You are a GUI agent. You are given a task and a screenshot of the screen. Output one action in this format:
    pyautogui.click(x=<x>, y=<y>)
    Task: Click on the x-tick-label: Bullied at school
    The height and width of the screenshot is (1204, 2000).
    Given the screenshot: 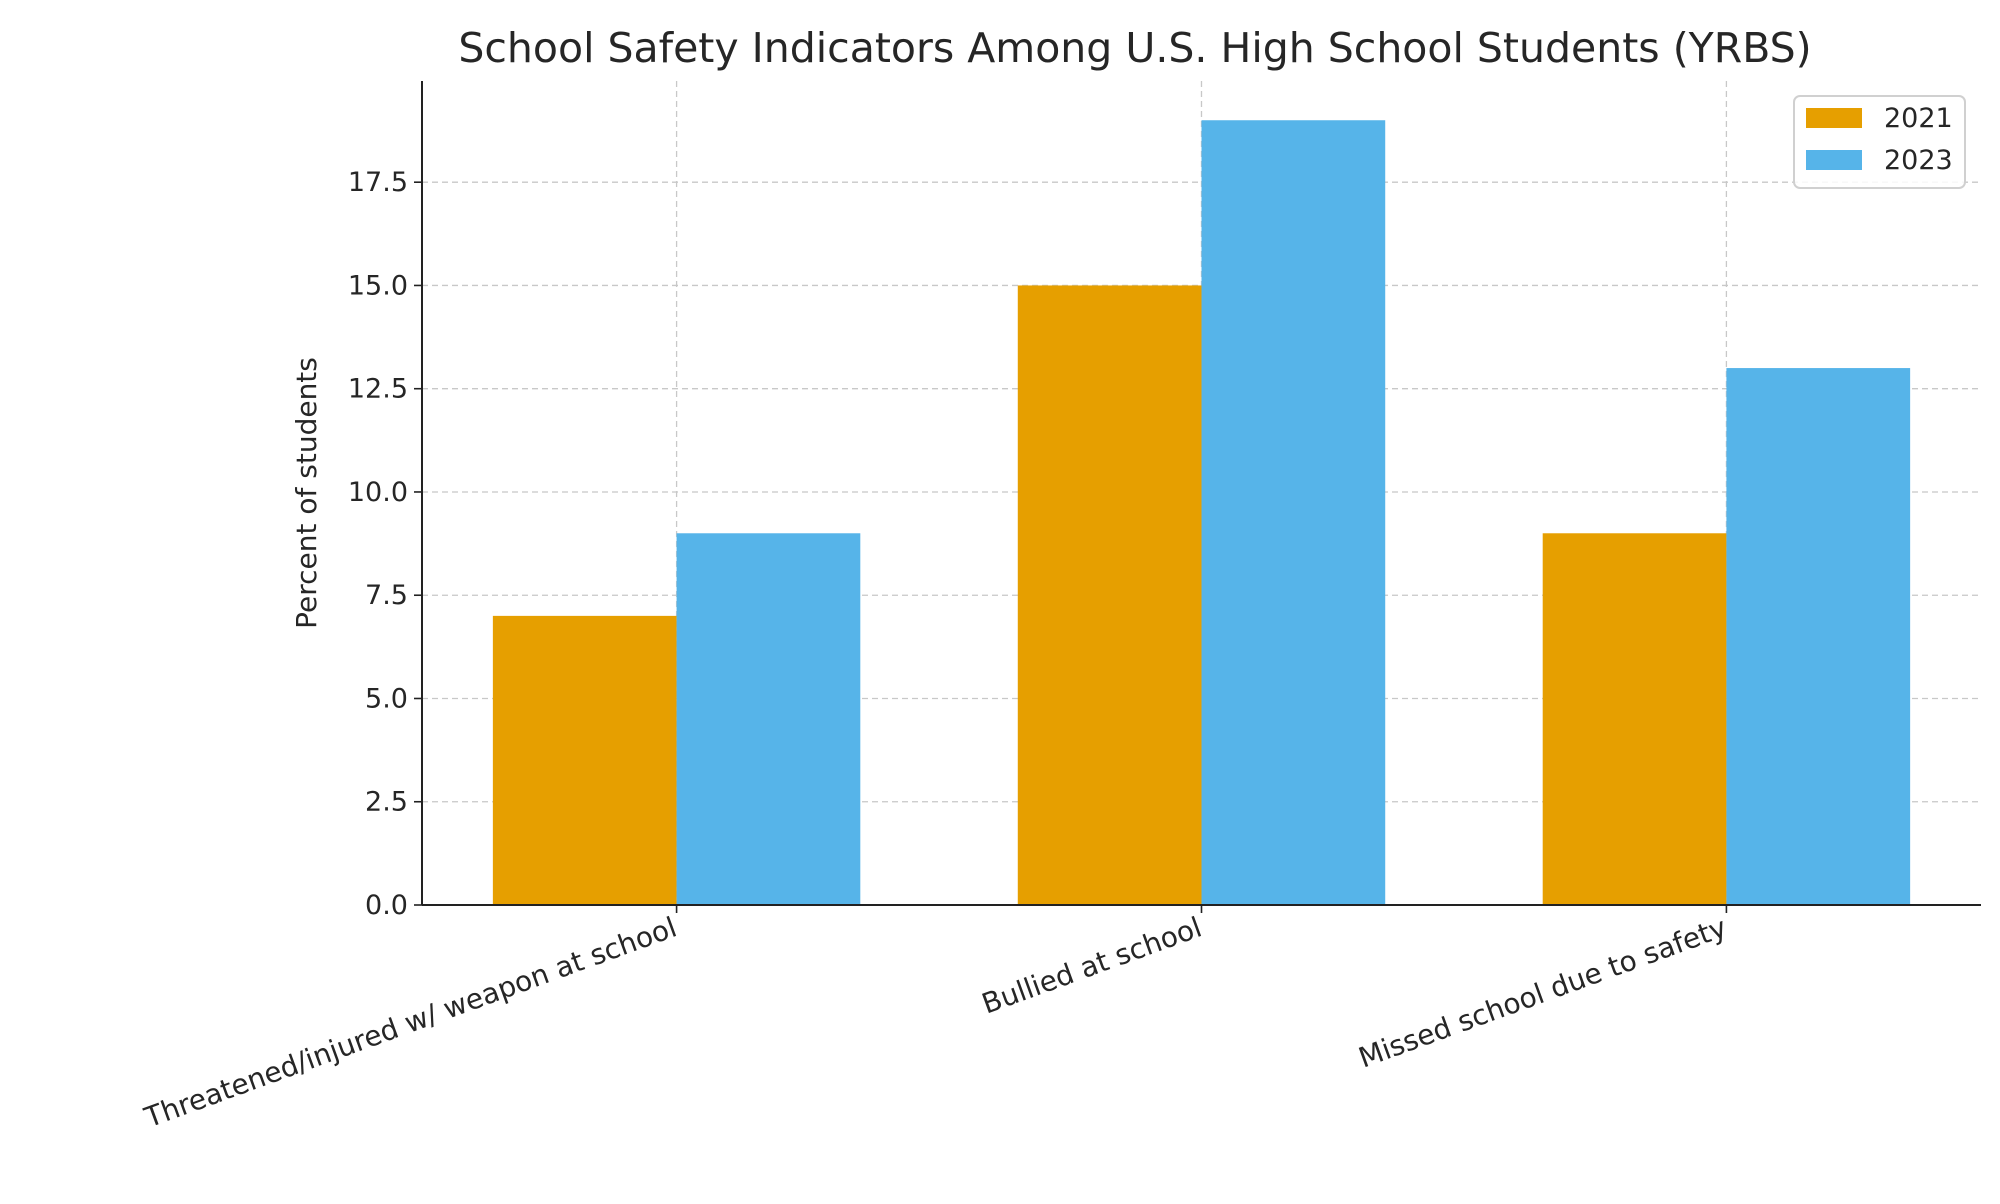 What is the action you would take?
    pyautogui.click(x=1092, y=966)
    